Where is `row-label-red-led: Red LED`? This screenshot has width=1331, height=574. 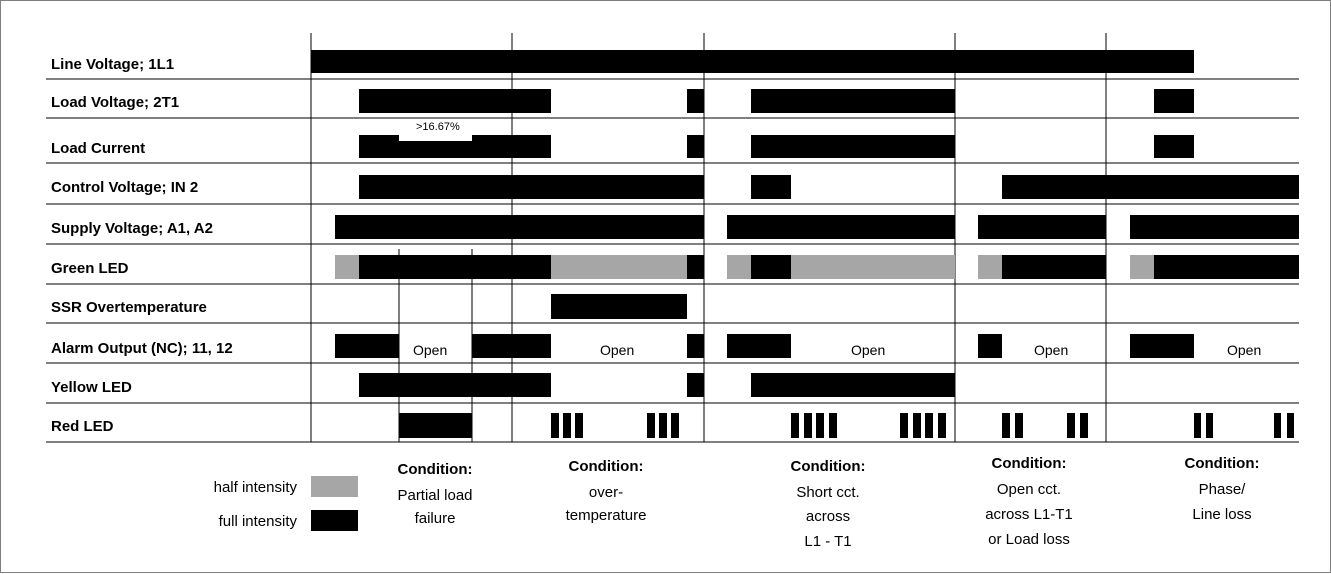
row-label-red-led: Red LED is located at coordinates (82, 426).